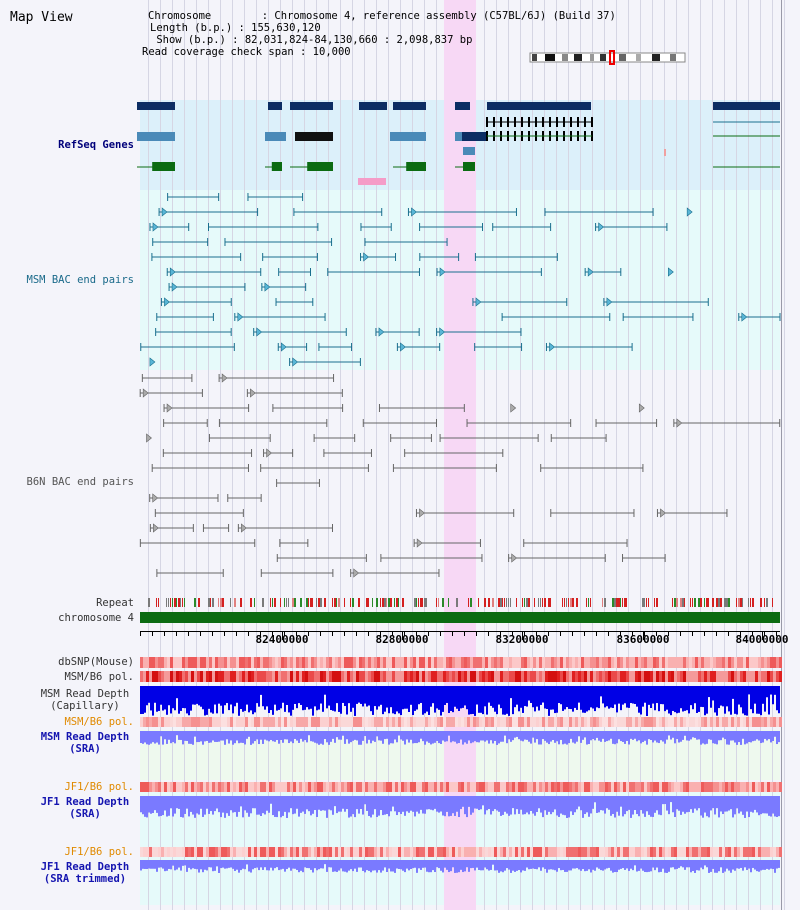 Image resolution: width=800 pixels, height=910 pixels. What do you see at coordinates (115, 603) in the screenshot?
I see `track-label-repeat: Repeat` at bounding box center [115, 603].